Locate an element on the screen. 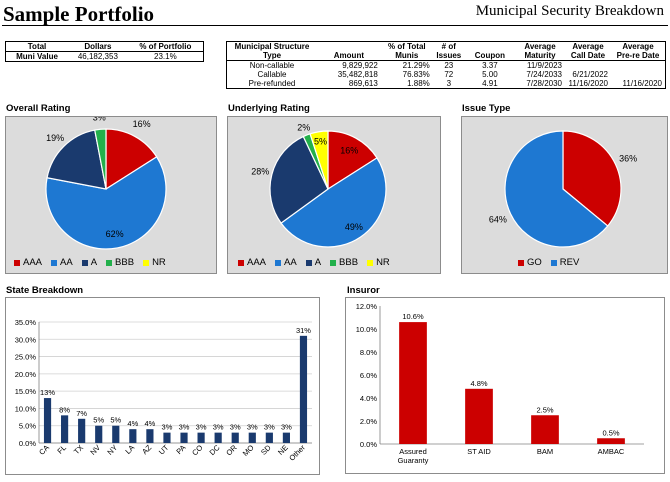  pie-label-bbb: 2% is located at coordinates (303, 128).